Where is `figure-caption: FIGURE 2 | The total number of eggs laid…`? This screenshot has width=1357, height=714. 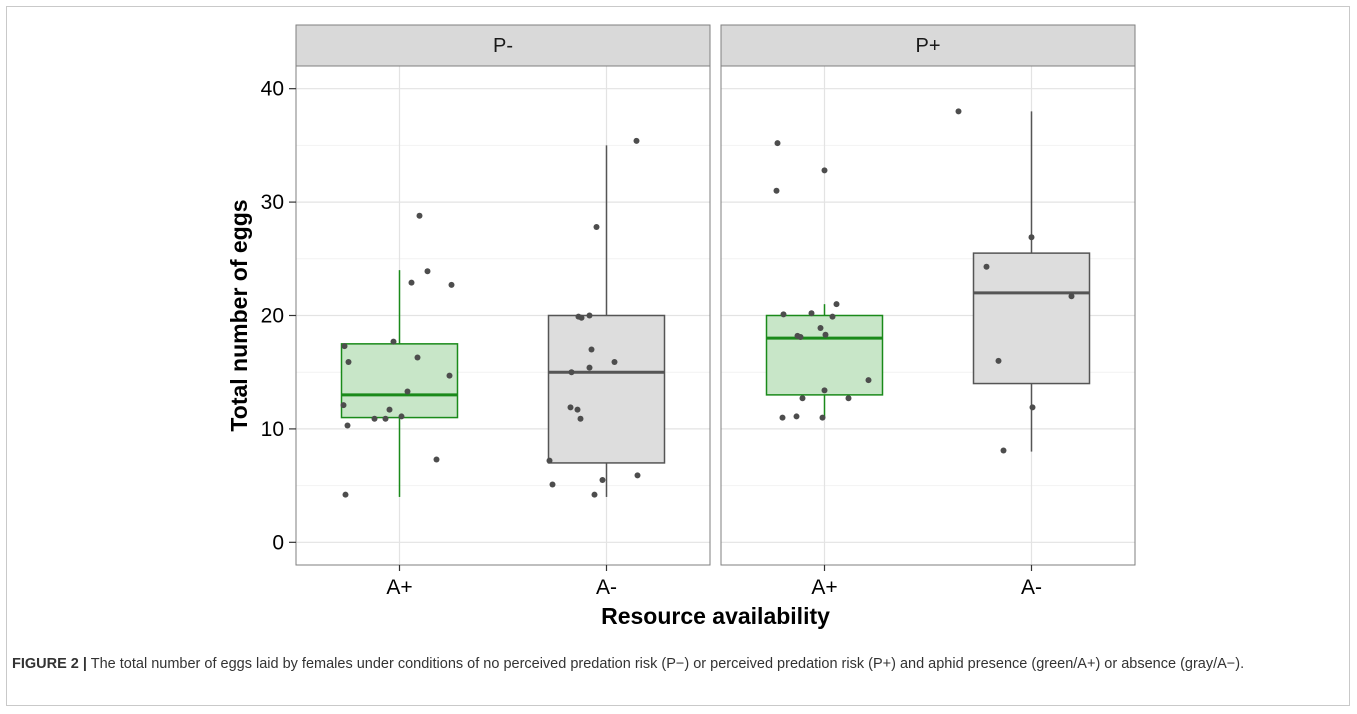
figure-caption: FIGURE 2 | The total number of eggs laid… is located at coordinates (672, 664).